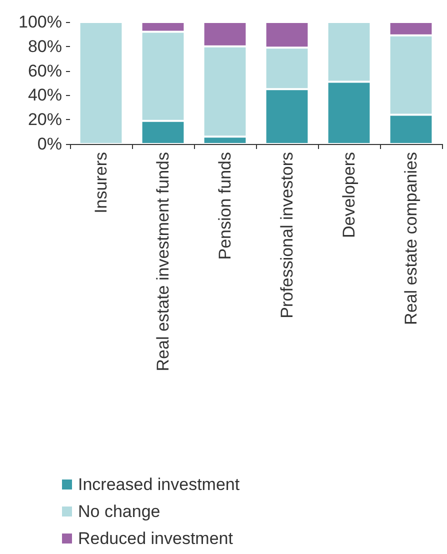 The height and width of the screenshot is (554, 447). What do you see at coordinates (101, 83) in the screenshot?
I see `bar` at bounding box center [101, 83].